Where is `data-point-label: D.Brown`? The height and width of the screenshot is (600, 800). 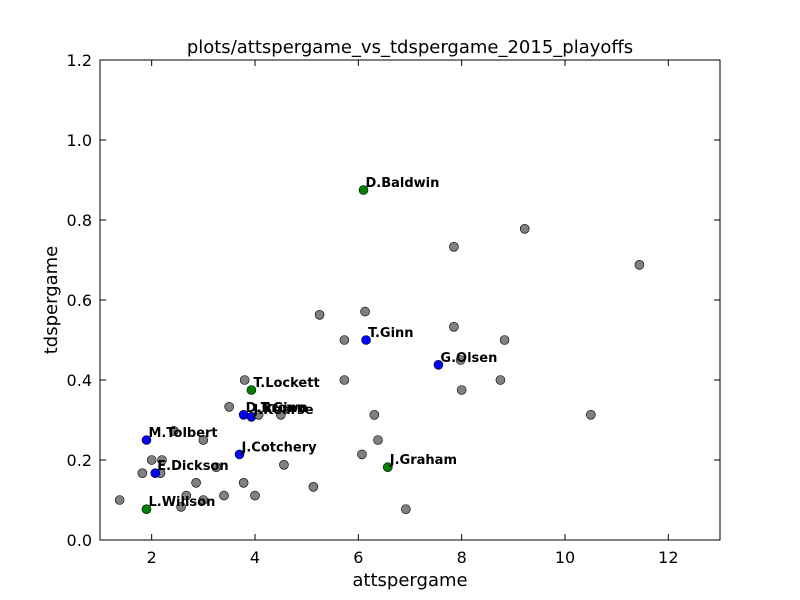
data-point-label: D.Brown is located at coordinates (277, 408).